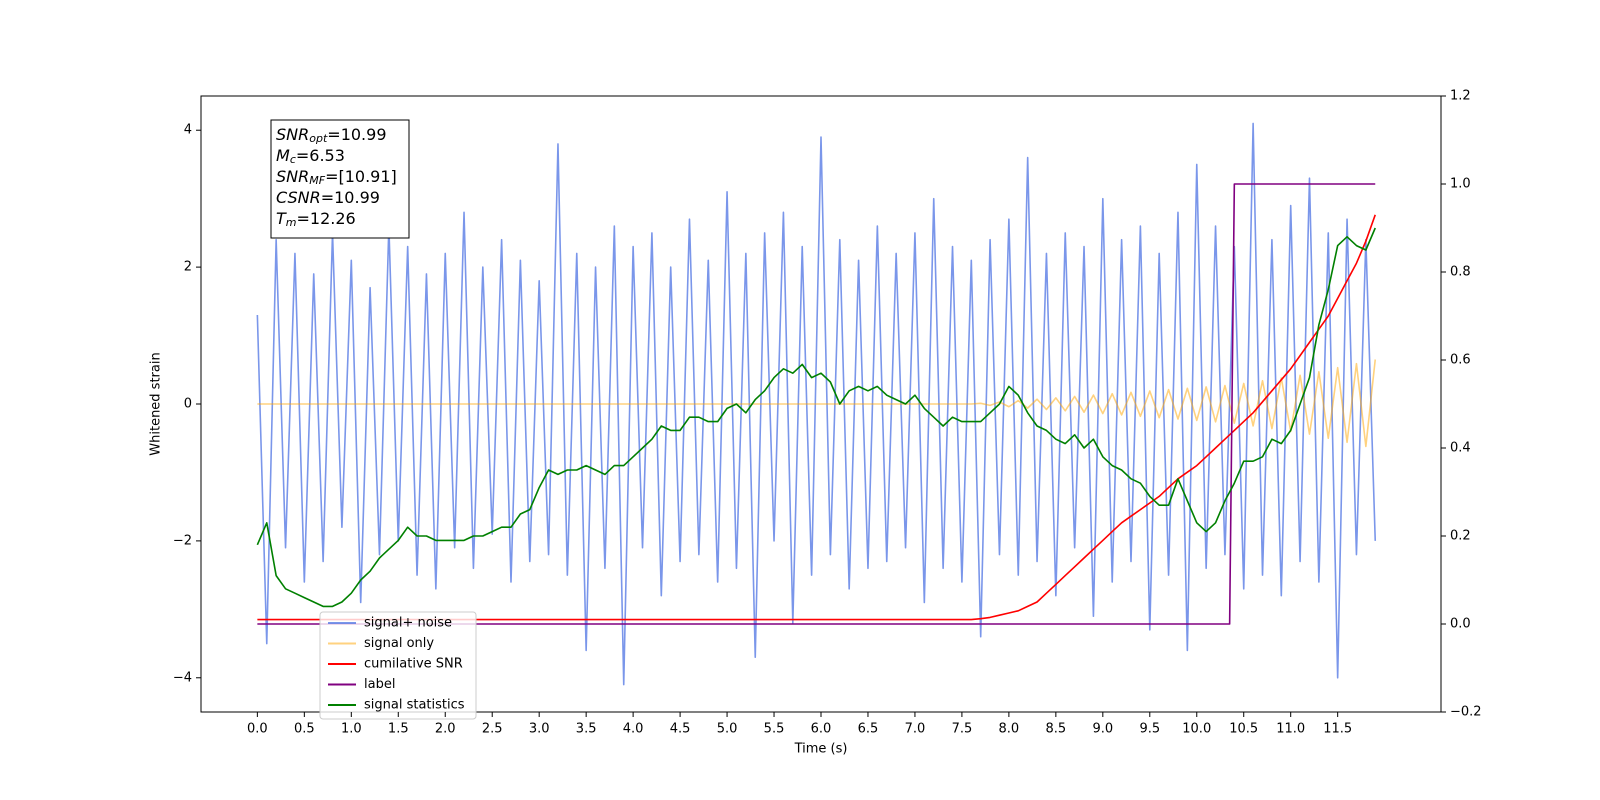 The width and height of the screenshot is (1600, 800). I want to click on annotation-value: =6.53, so click(320, 155).